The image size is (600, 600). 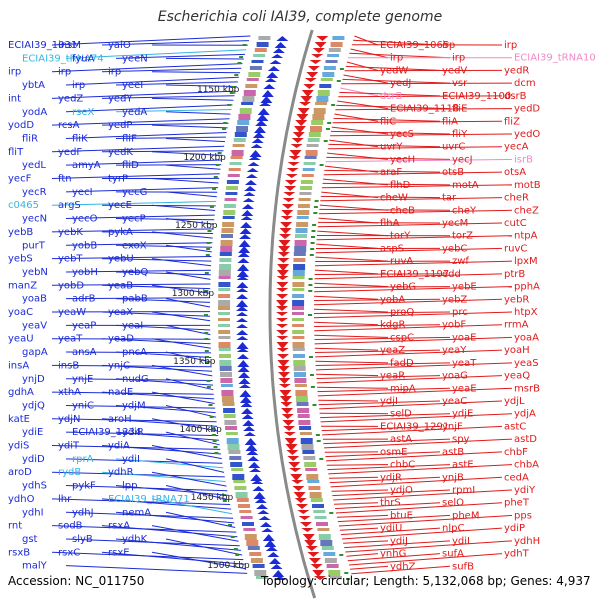 What do you see at coordinates (34, 165) in the screenshot?
I see `gene-label: yedL` at bounding box center [34, 165].